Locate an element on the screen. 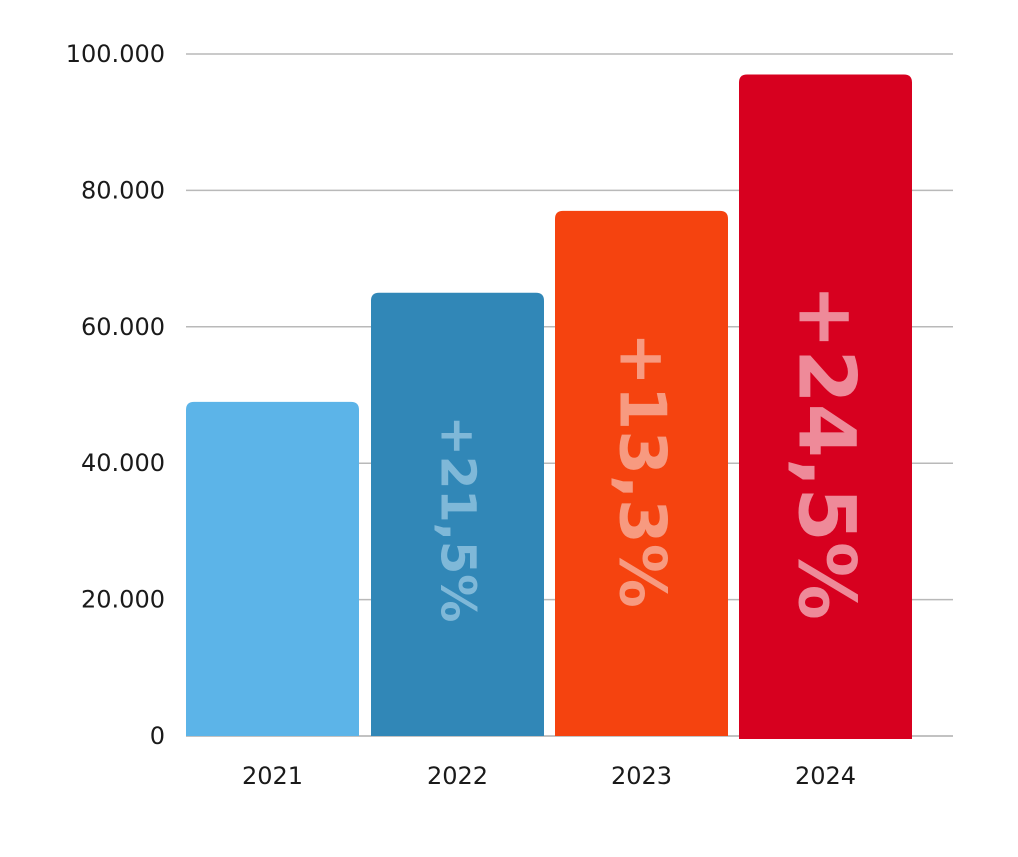  y-tick-label: 0 is located at coordinates (157, 736).